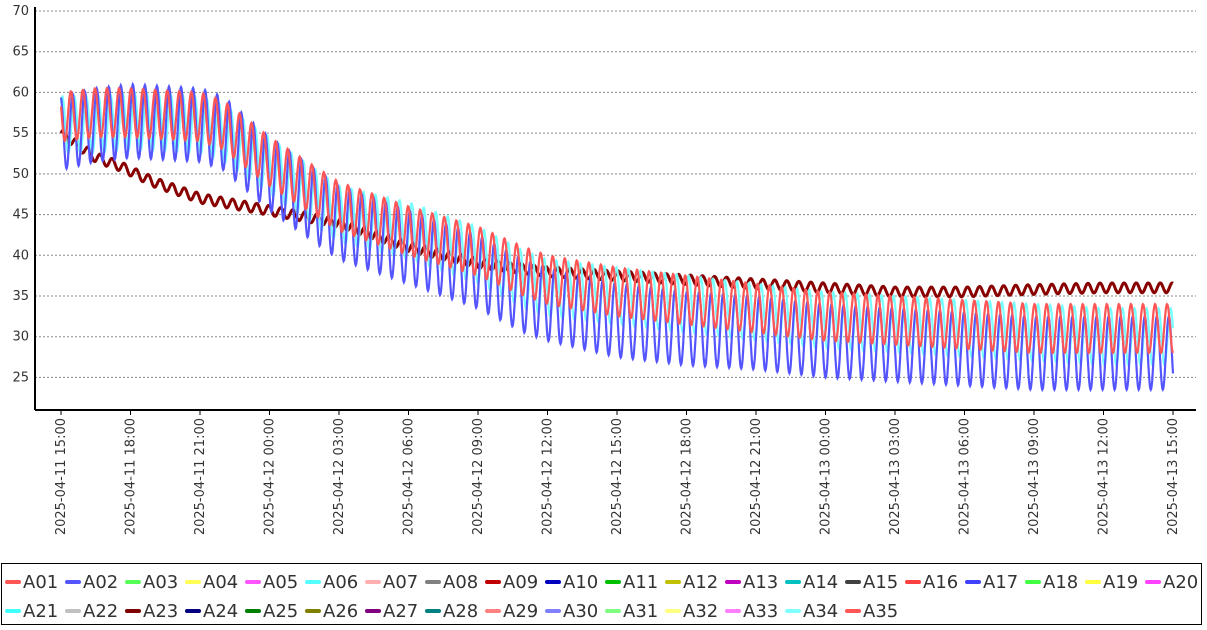  I want to click on legend-label: A28, so click(461, 611).